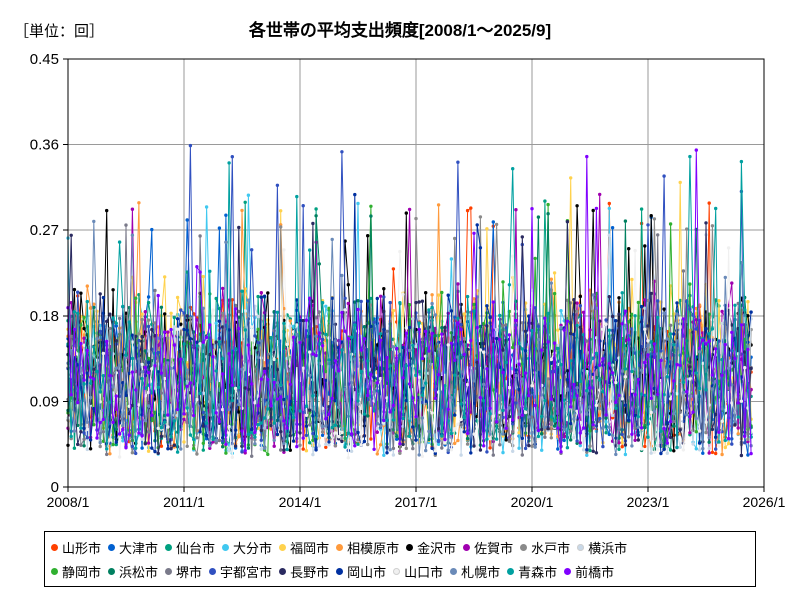 The height and width of the screenshot is (600, 800). Describe the element at coordinates (367, 547) in the screenshot. I see `legend-item: 相模原市` at that location.